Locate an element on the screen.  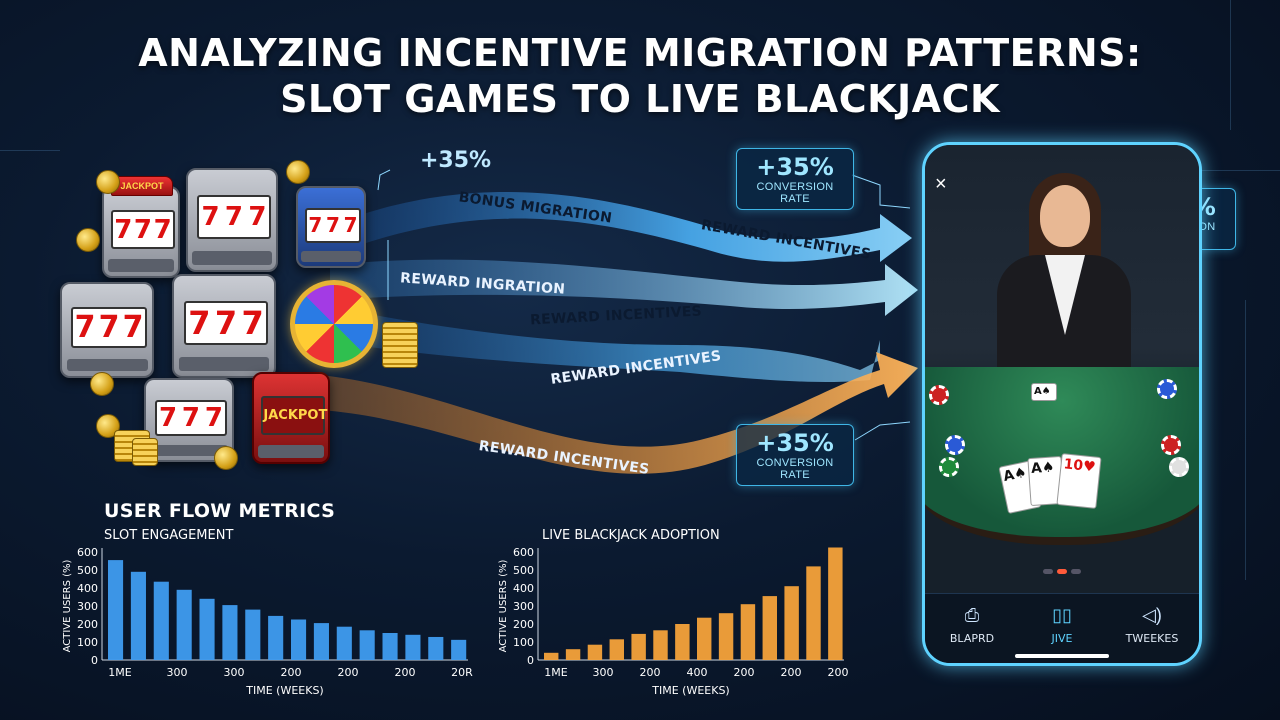
flow-arrow-orange is located at coordinates (619, 413).